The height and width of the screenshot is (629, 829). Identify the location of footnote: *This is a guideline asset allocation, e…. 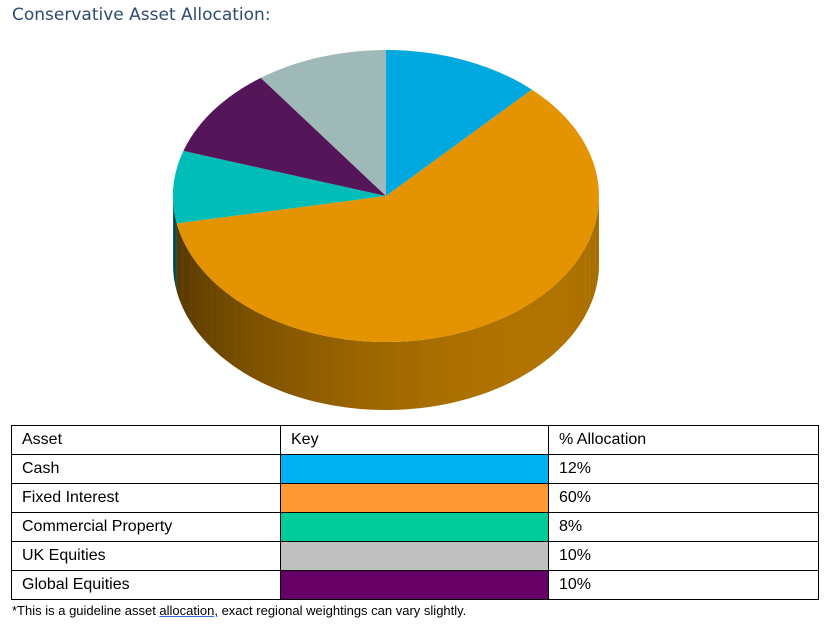
(239, 610).